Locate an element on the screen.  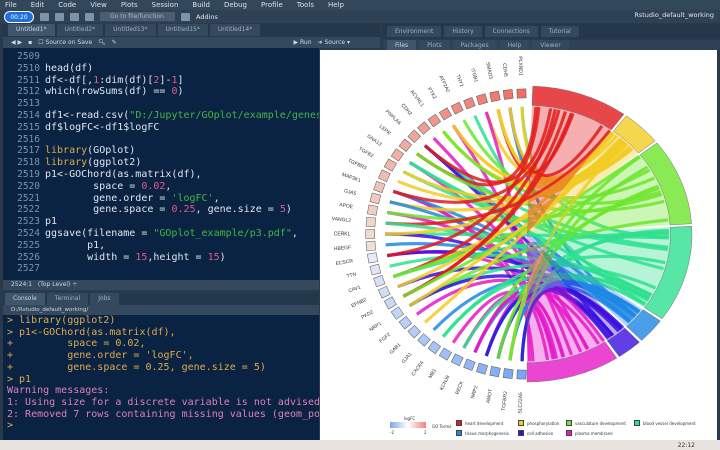
menu-profile: Profile is located at coordinates (272, 5).